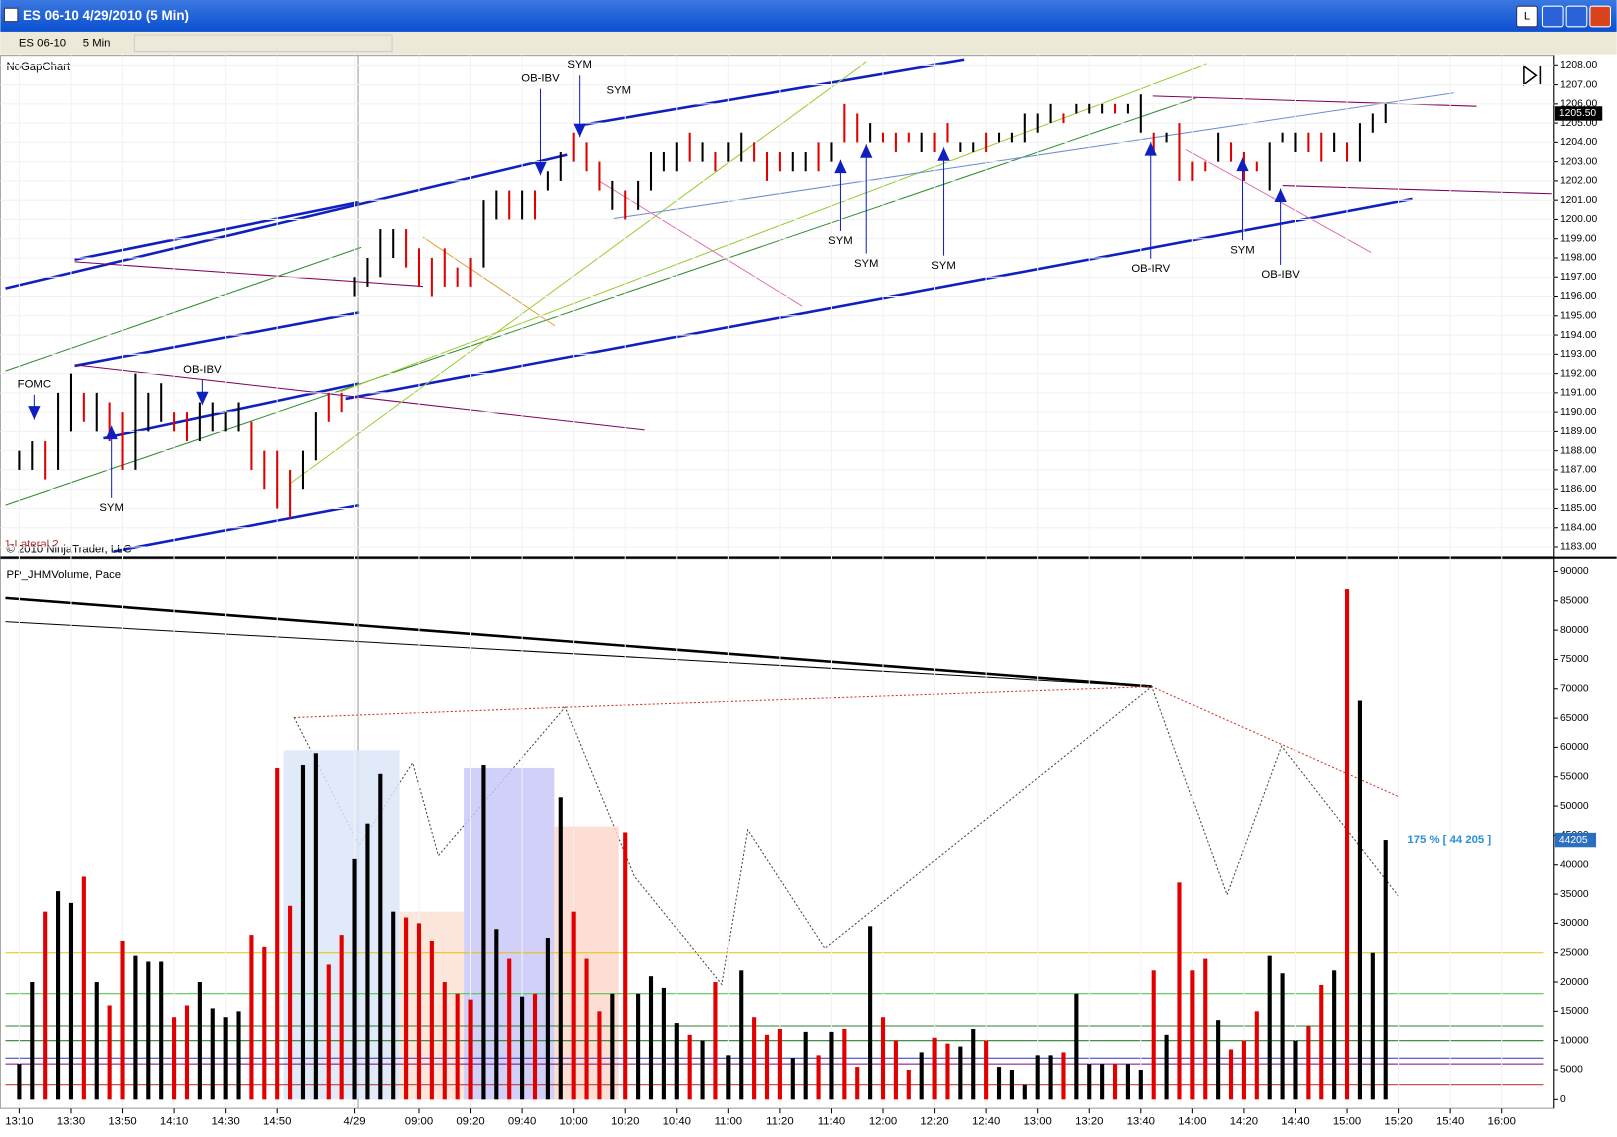 The height and width of the screenshot is (1137, 1617). What do you see at coordinates (1573, 840) in the screenshot?
I see `last-volume-label: 44205` at bounding box center [1573, 840].